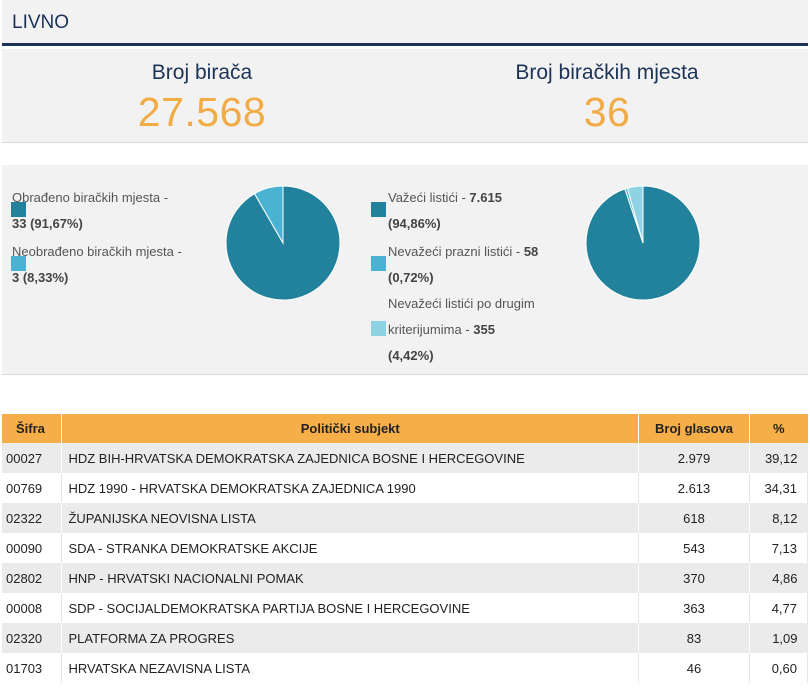 The height and width of the screenshot is (690, 810). Describe the element at coordinates (41, 22) in the screenshot. I see `page-title: LIVNO` at that location.